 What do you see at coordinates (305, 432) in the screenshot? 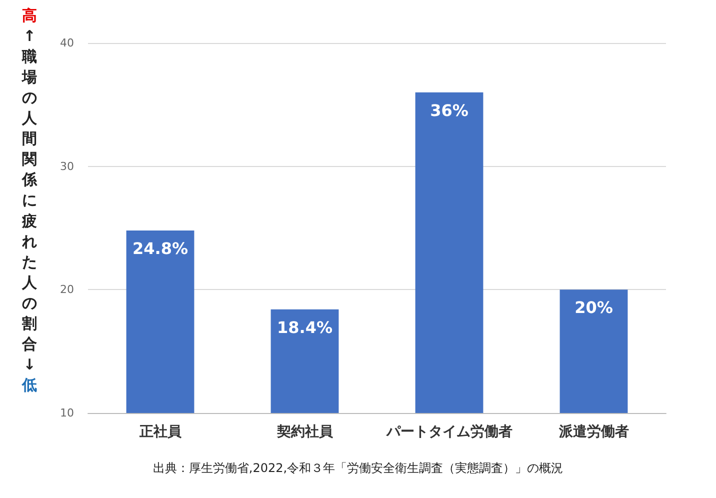
I see `x-tick-label: 契約社員` at bounding box center [305, 432].